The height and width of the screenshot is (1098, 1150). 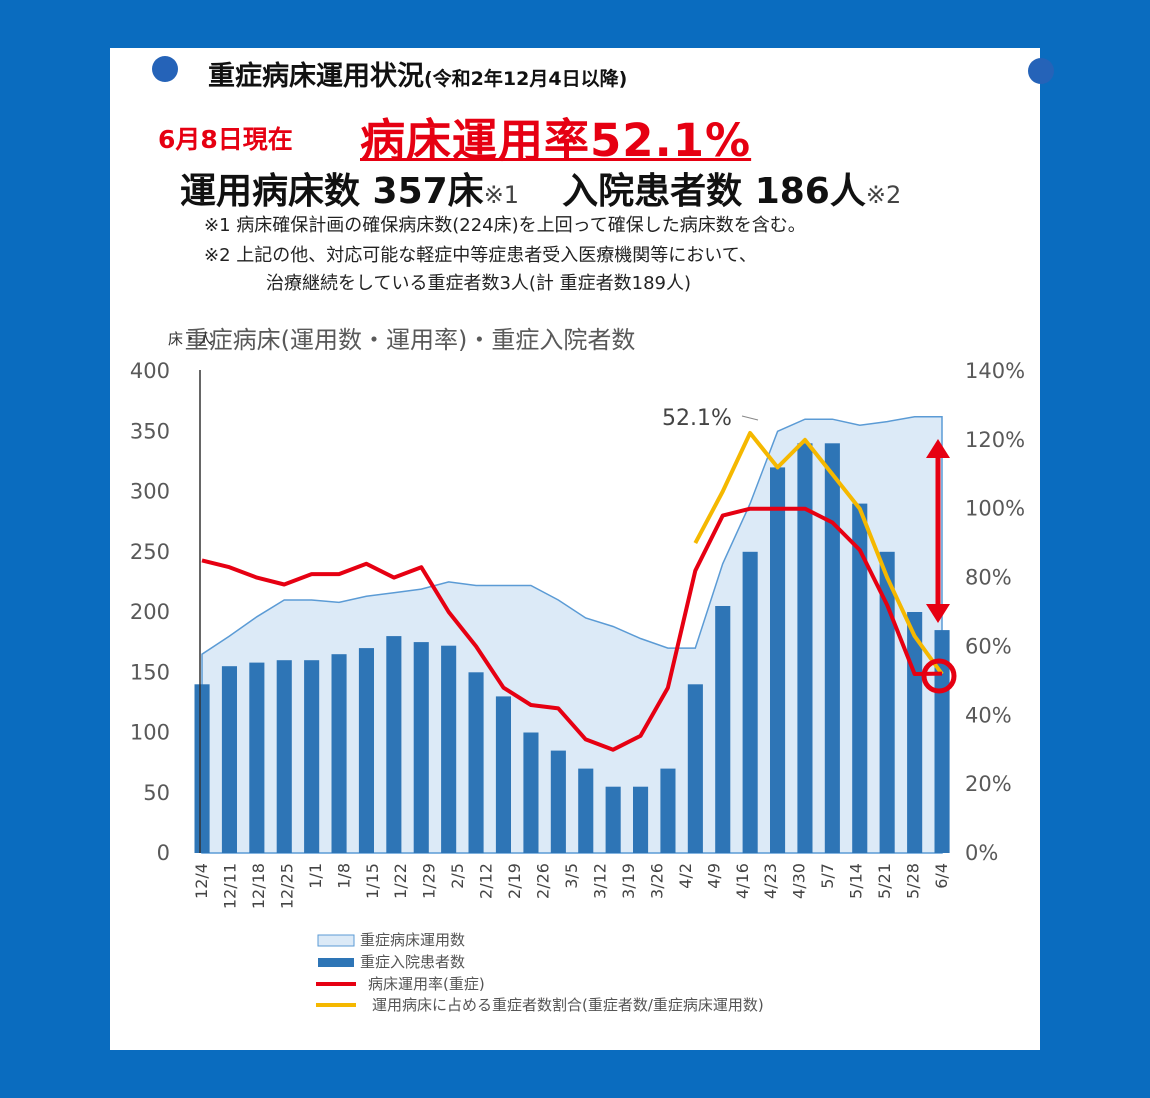 I want to click on as-of-date: 6月8日現在, so click(x=225, y=139).